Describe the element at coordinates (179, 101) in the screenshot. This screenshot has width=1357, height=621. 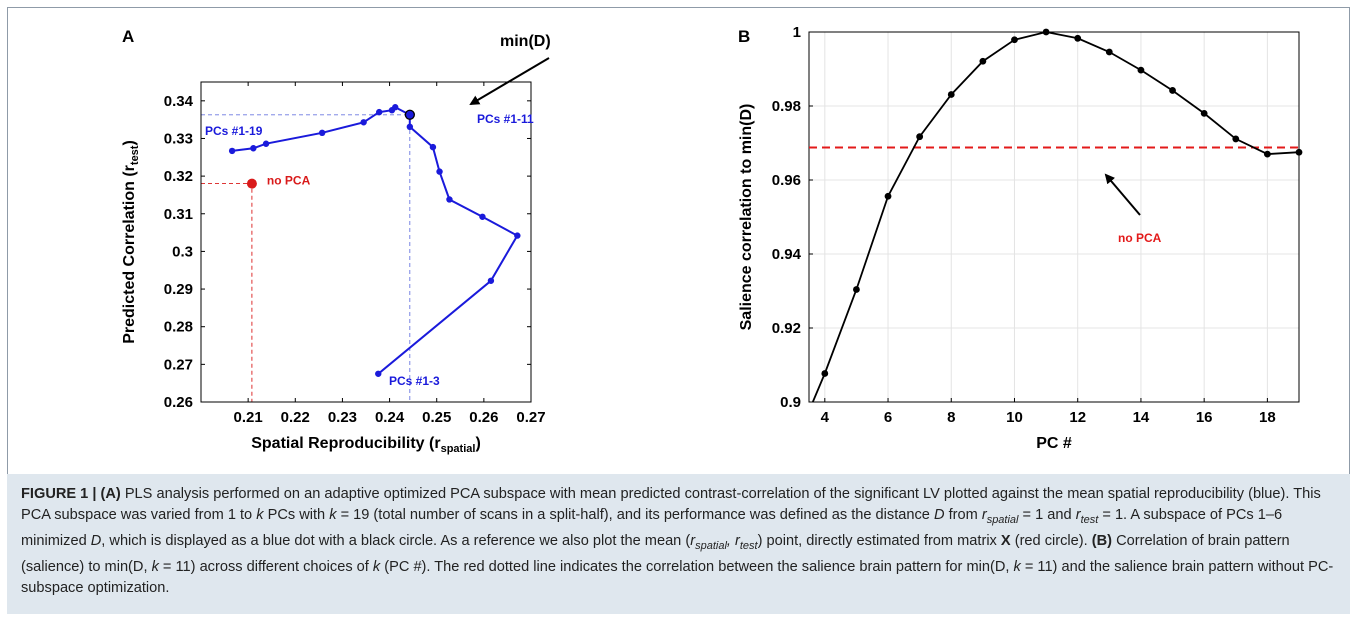
I see `y-tick-label: 0.34` at that location.